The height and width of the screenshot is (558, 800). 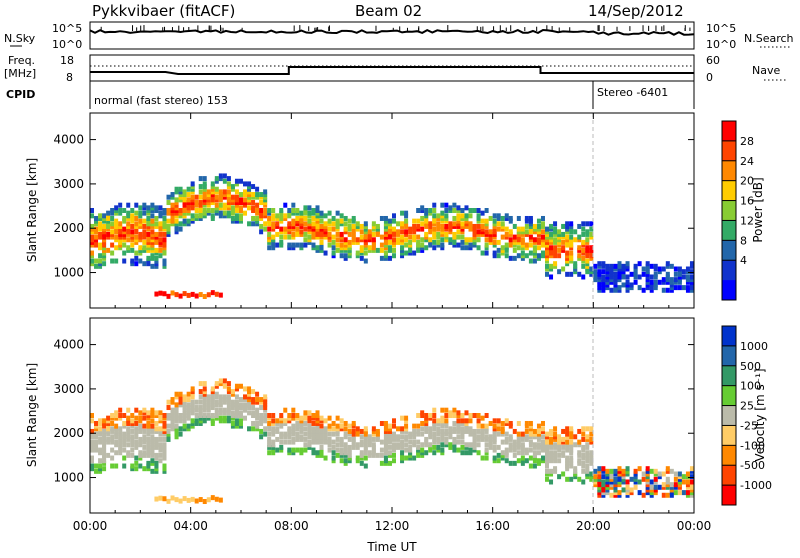 What do you see at coordinates (760, 414) in the screenshot?
I see `velocity-colorbar-label: Velocity [m s⁻¹]` at bounding box center [760, 414].